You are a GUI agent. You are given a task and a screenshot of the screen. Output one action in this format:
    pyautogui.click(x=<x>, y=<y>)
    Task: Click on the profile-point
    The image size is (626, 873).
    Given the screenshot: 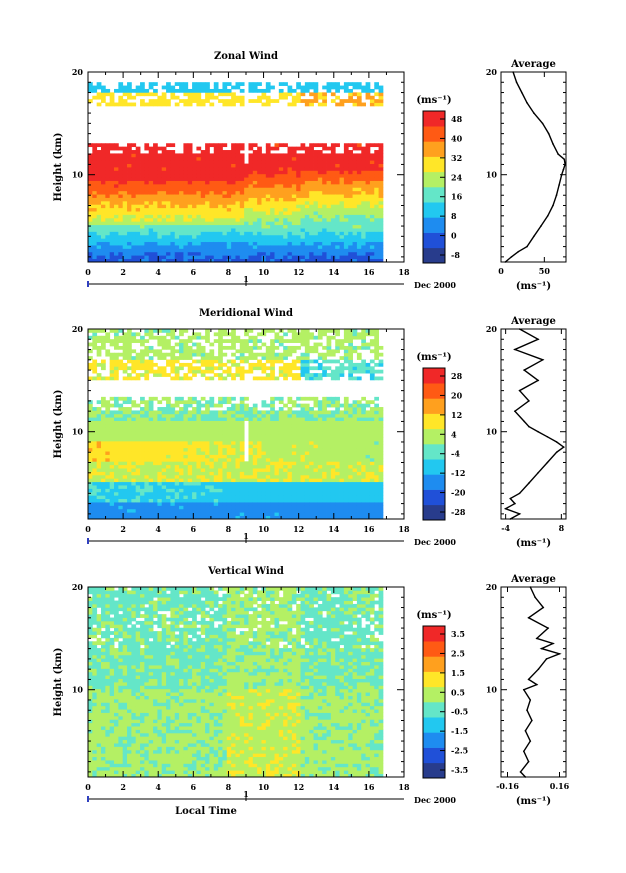 What is the action you would take?
    pyautogui.click(x=556, y=195)
    